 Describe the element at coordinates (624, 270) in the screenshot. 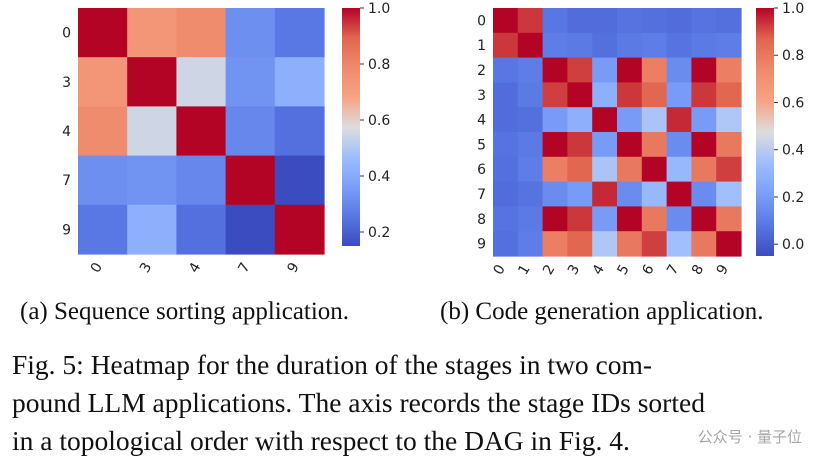

I see `x-tick-label: 5` at that location.